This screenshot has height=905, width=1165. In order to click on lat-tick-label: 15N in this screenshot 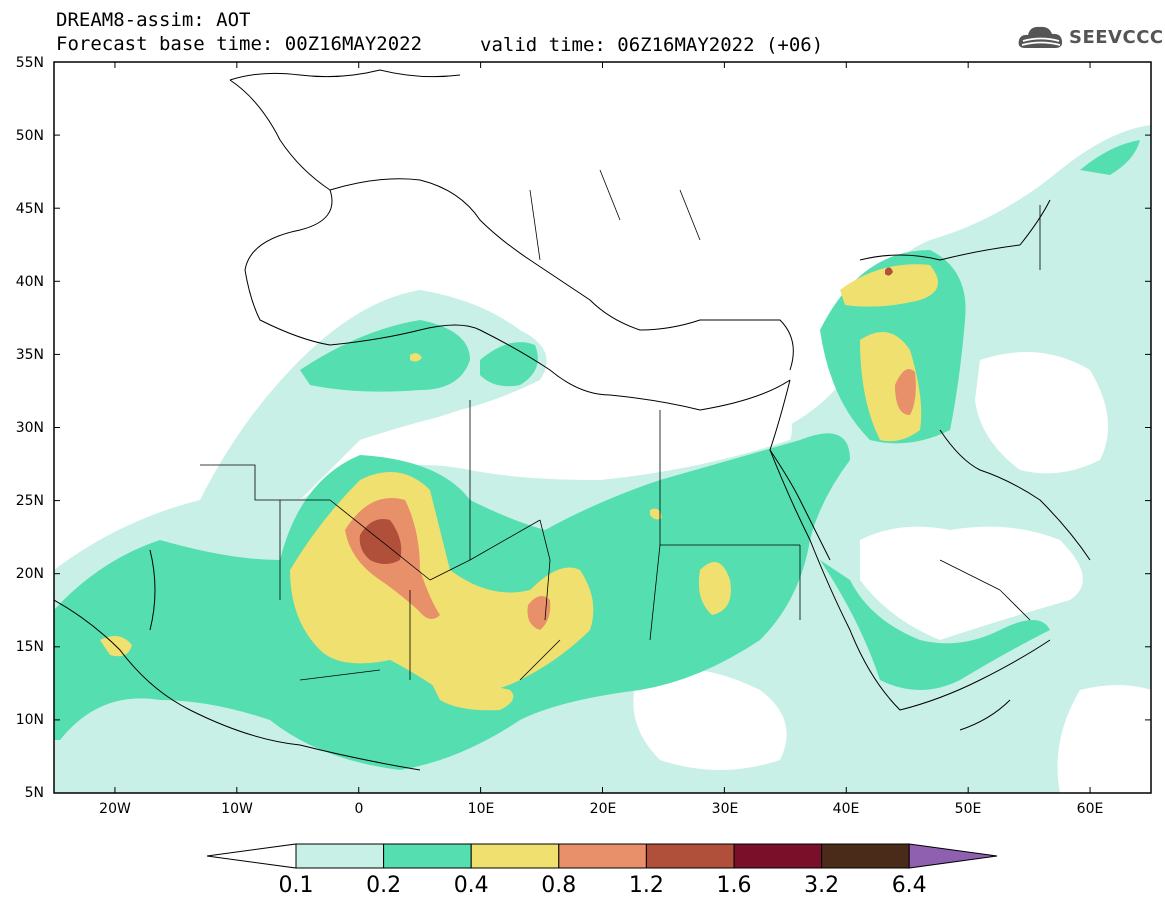, I will do `click(30, 647)`.